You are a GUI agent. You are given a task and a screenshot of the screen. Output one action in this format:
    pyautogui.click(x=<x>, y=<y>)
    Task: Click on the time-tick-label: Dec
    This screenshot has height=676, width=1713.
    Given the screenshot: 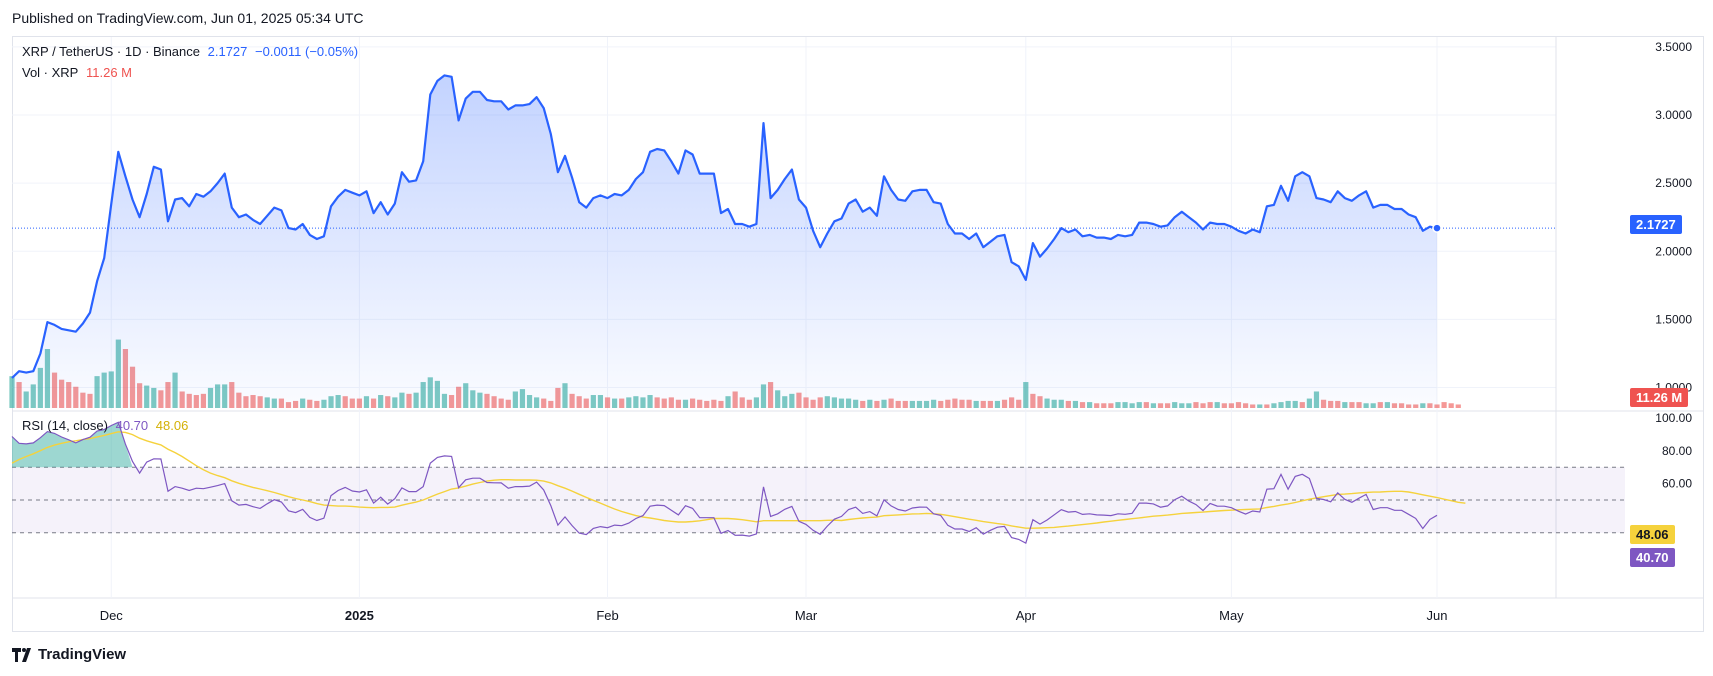 What is the action you would take?
    pyautogui.click(x=112, y=615)
    